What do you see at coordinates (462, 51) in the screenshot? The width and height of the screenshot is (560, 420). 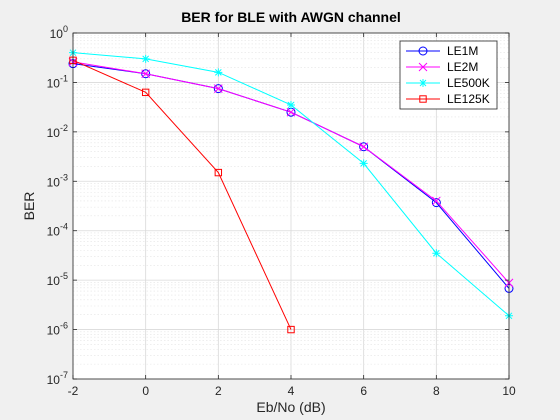 I see `legend-label-le1m: LE1M` at bounding box center [462, 51].